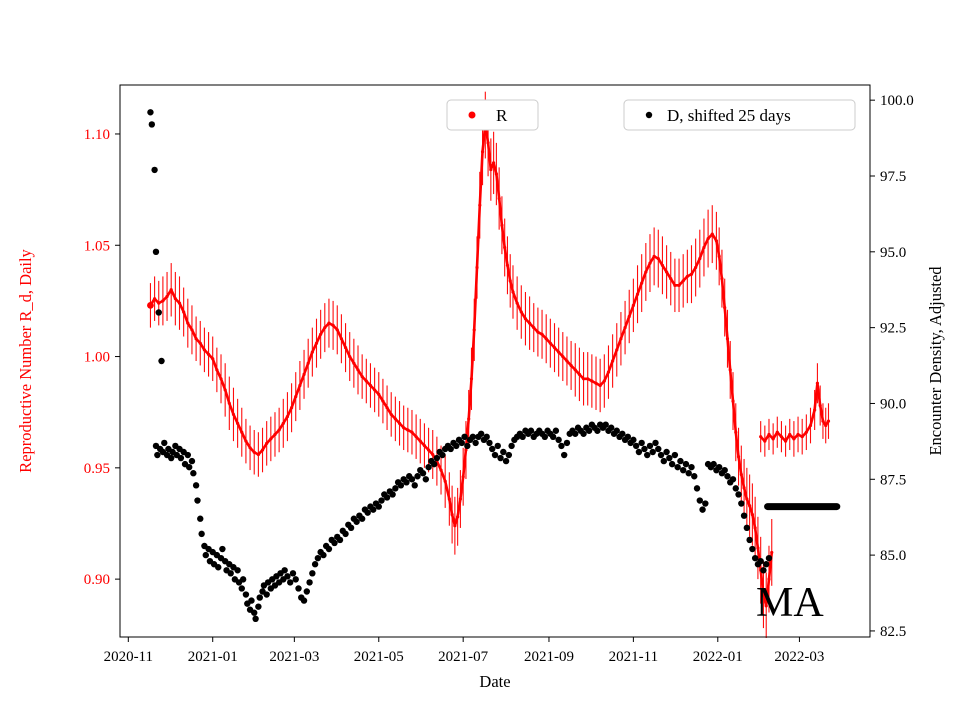 The height and width of the screenshot is (720, 960). I want to click on left-y-axis-label: Reproductive Number R_d, Daily, so click(25, 360).